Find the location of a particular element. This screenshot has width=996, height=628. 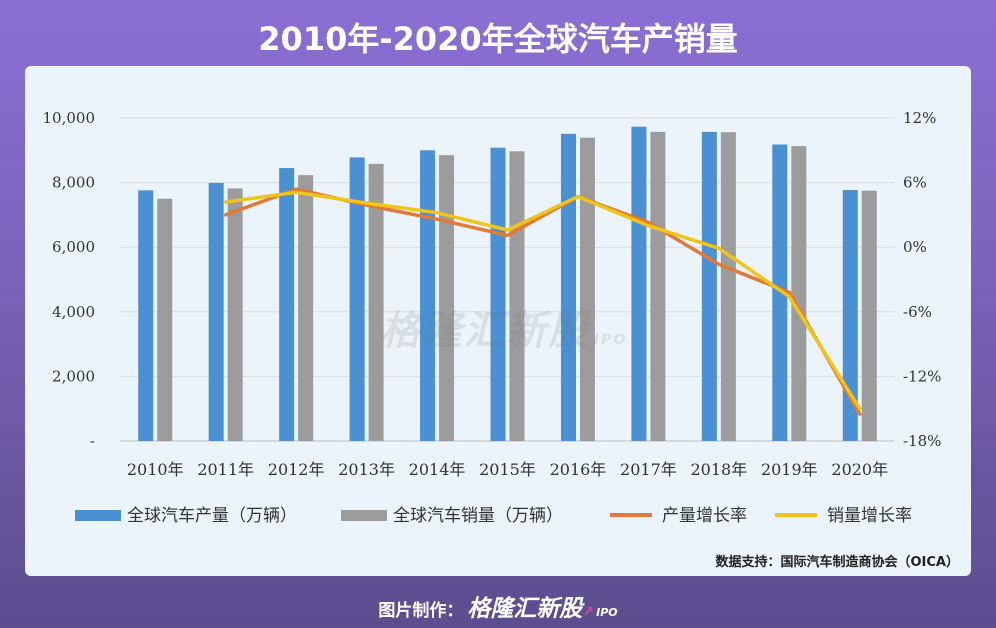

legend-production-swatch is located at coordinates (98, 515).